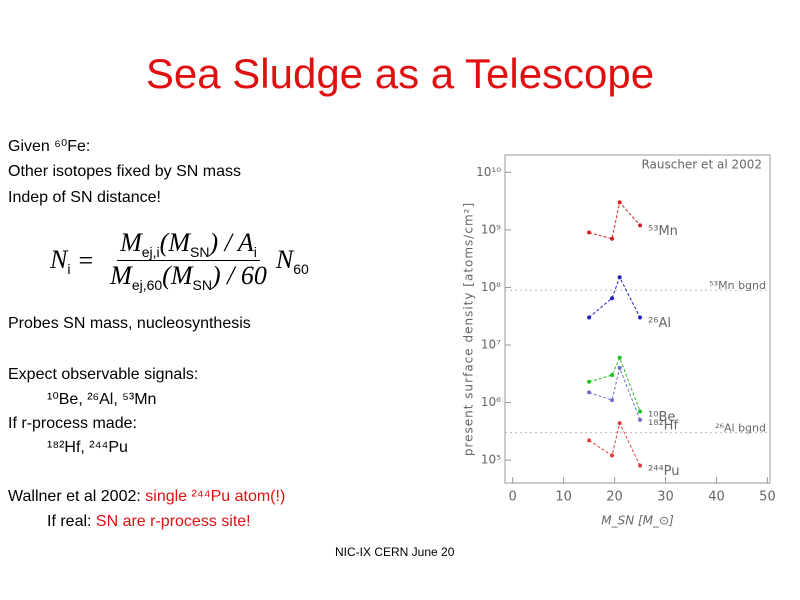  I want to click on text-part: If real:, so click(71, 521).